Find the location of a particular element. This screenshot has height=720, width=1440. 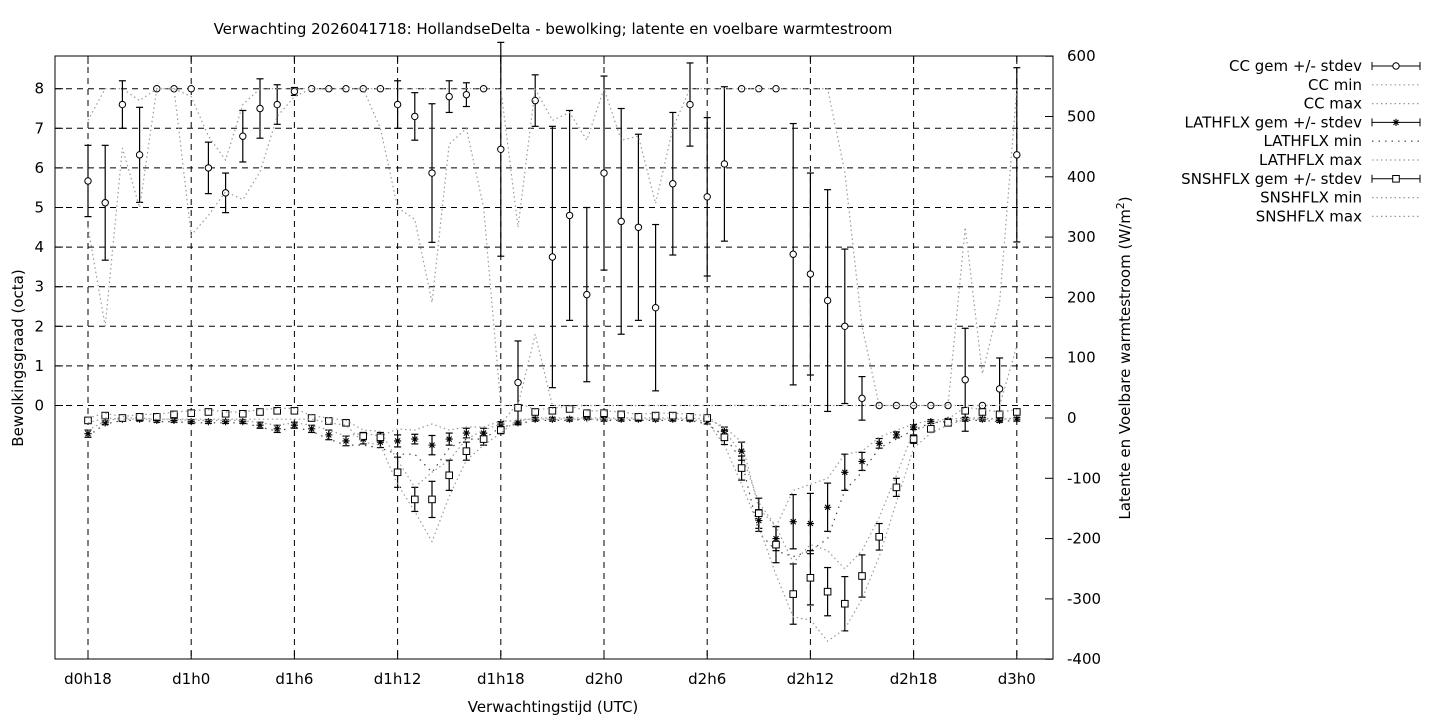

y2-axis-label-sup: 2 is located at coordinates (1120, 205).